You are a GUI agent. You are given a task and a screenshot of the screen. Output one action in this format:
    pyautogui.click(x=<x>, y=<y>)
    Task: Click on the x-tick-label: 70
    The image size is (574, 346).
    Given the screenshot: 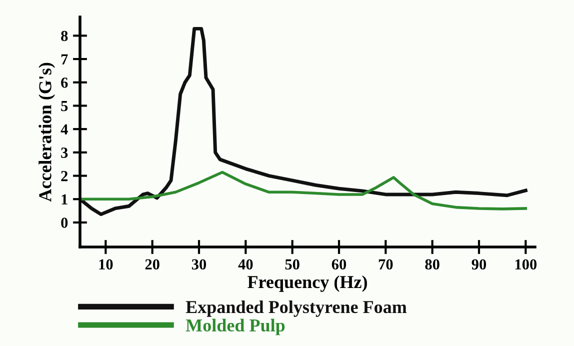 What is the action you would take?
    pyautogui.click(x=385, y=264)
    